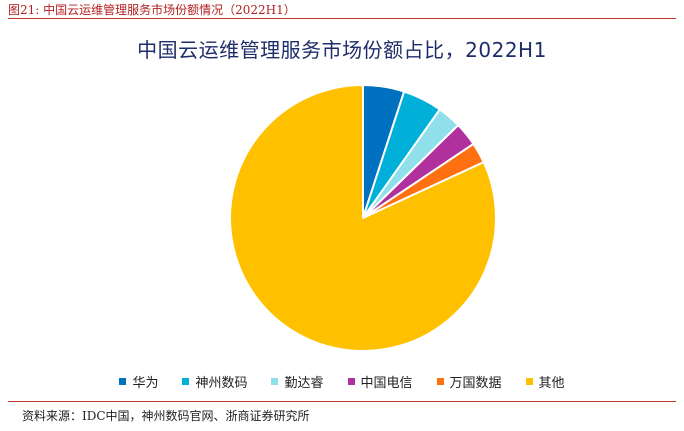  I want to click on legend-item-3: 中国电信, so click(380, 381).